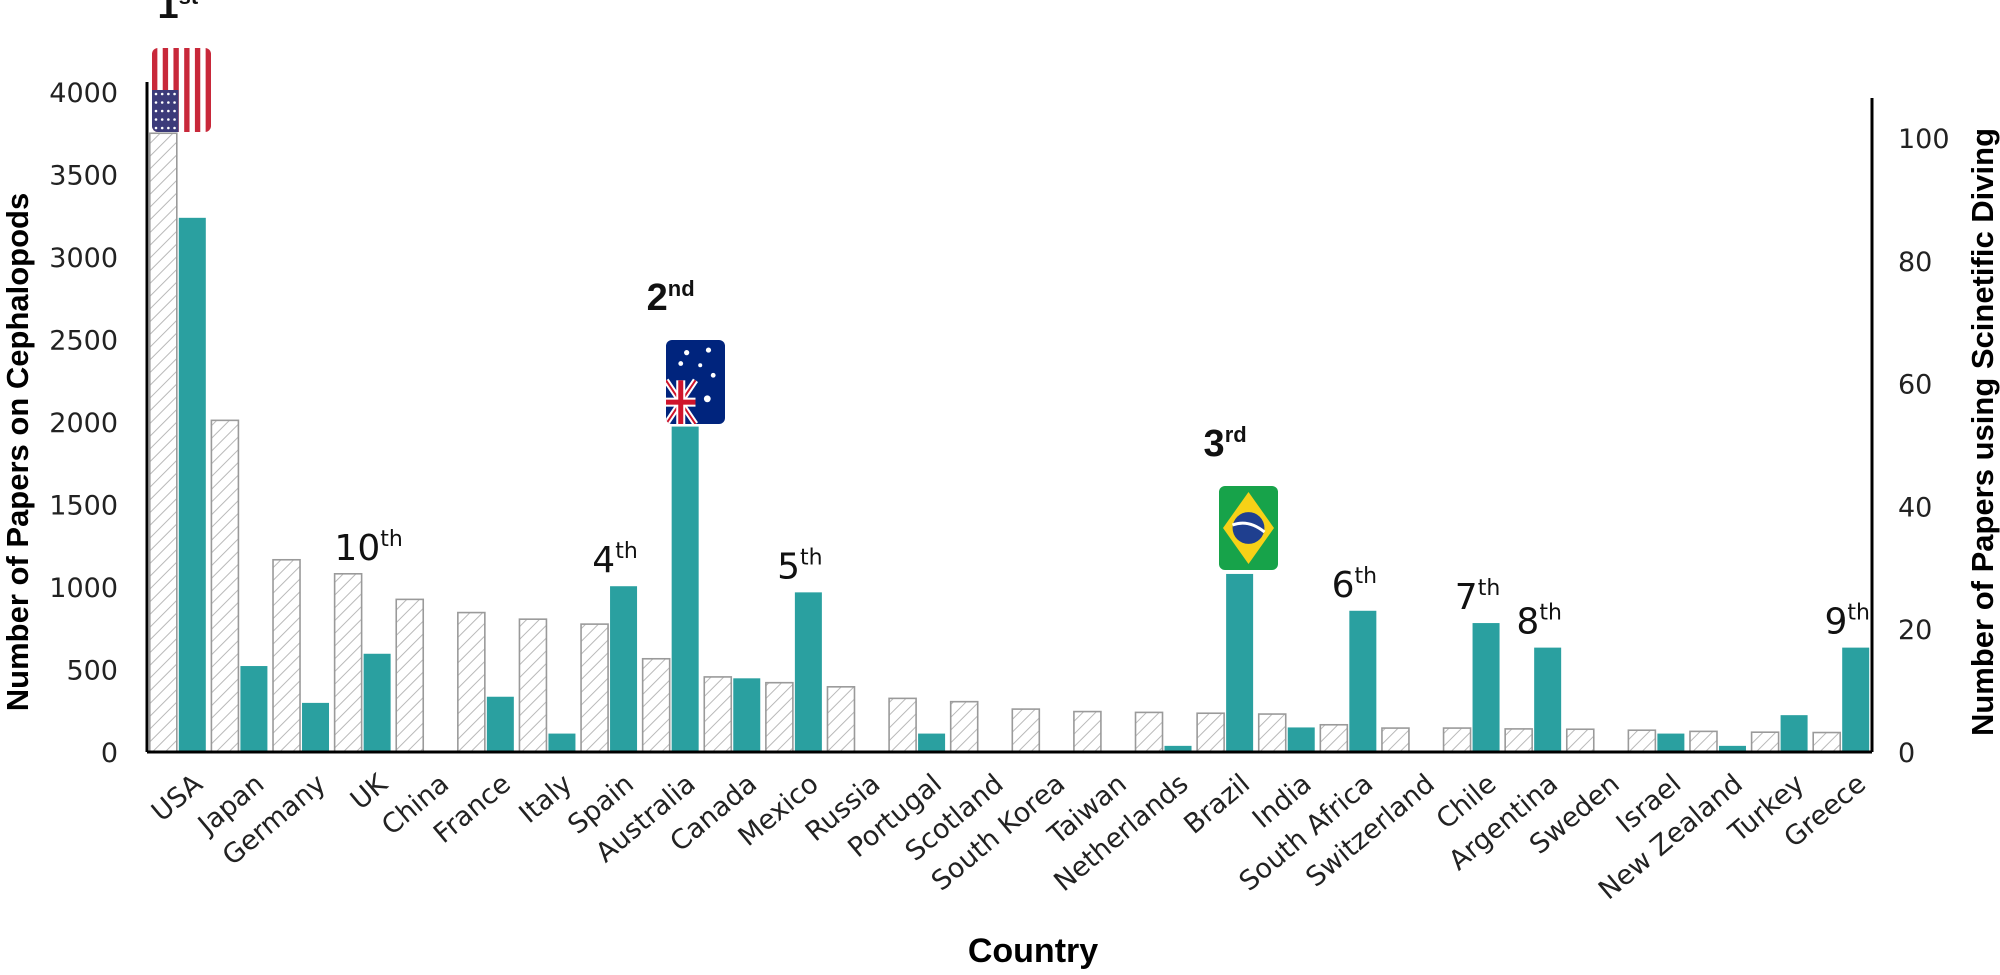 The image size is (2000, 975). I want to click on y-left-tick-label: 3000, so click(83, 258).